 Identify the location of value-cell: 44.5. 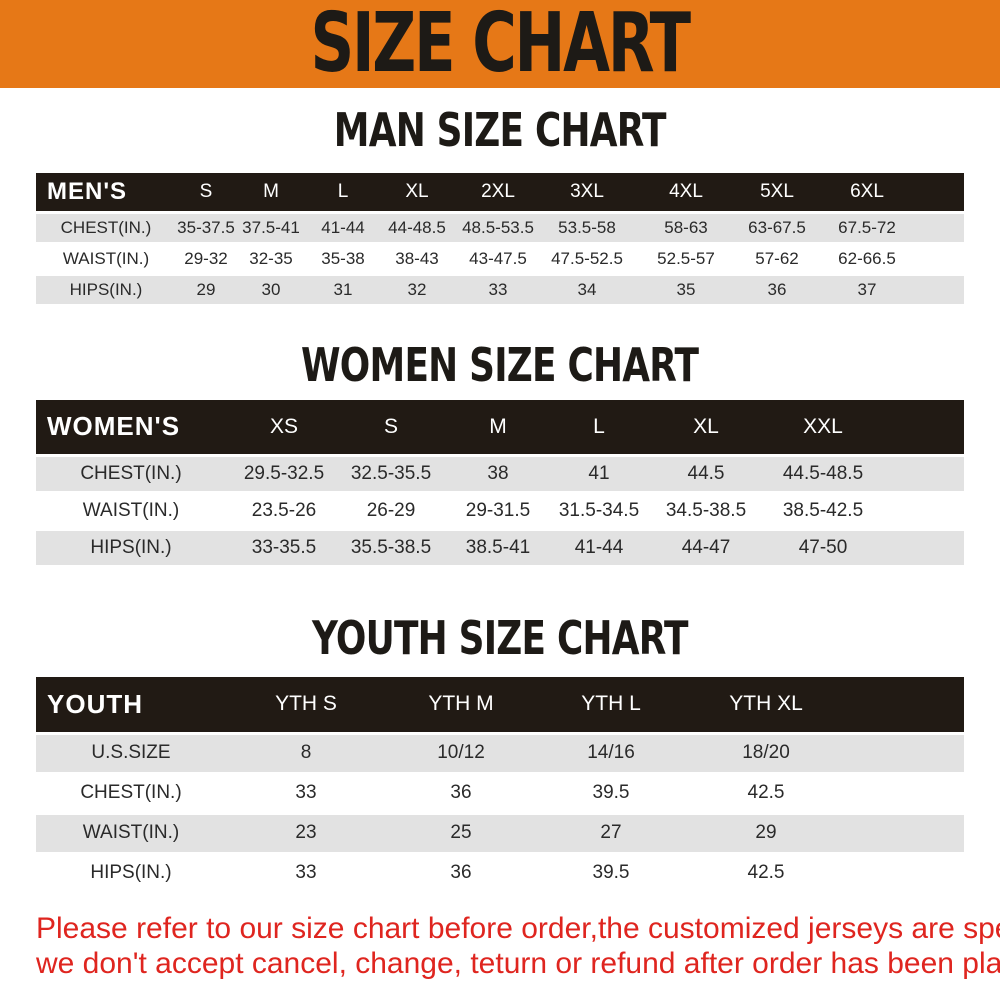
(706, 475).